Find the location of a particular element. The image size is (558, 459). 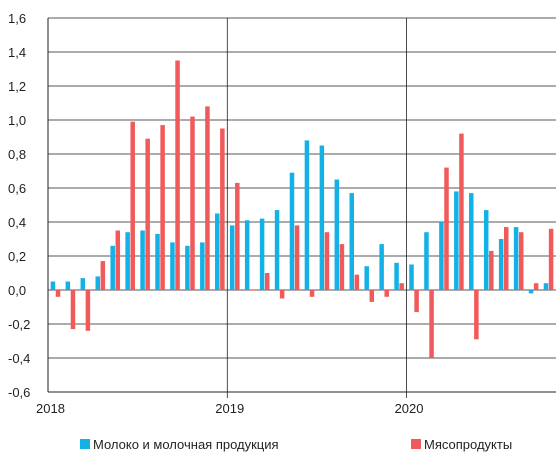

y-tick-label: -0,4 is located at coordinates (19, 358).